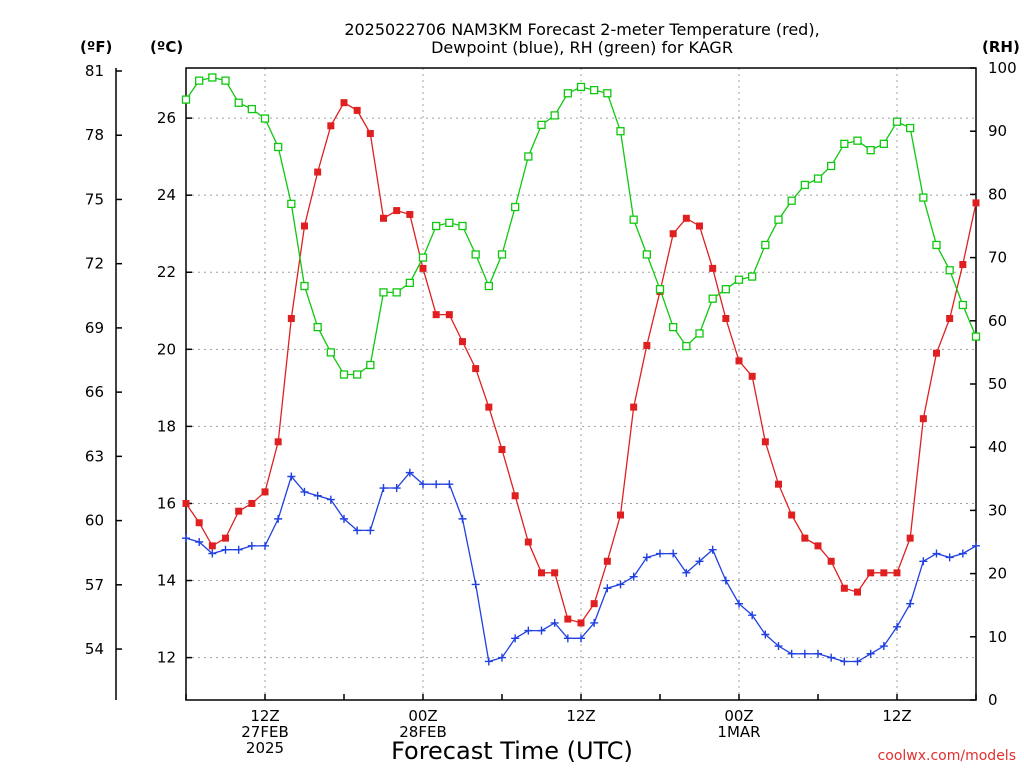 The width and height of the screenshot is (1024, 768). Describe the element at coordinates (1001, 47) in the screenshot. I see `rh-unit-label: (RH)` at that location.